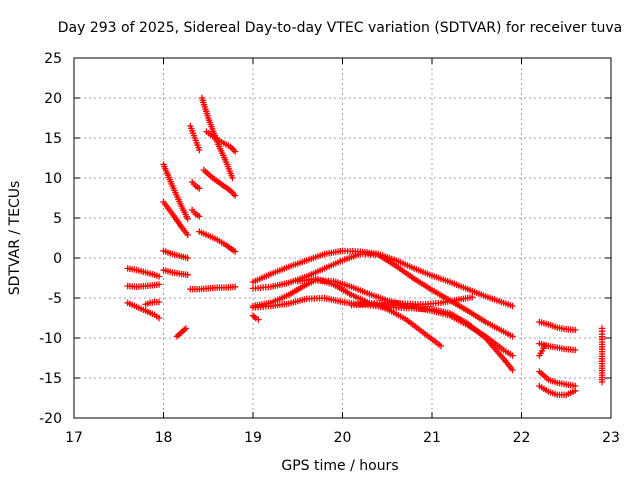  I want to click on y-tick-label: -15, so click(50, 379).